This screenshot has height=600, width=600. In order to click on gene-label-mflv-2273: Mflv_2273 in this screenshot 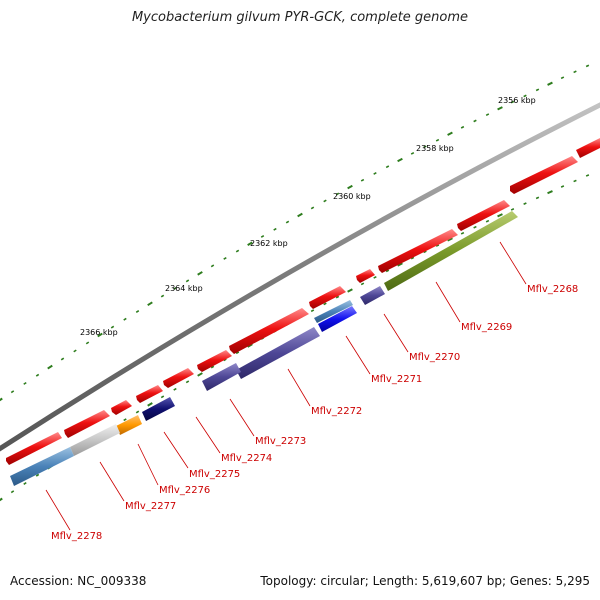, I will do `click(280, 441)`.